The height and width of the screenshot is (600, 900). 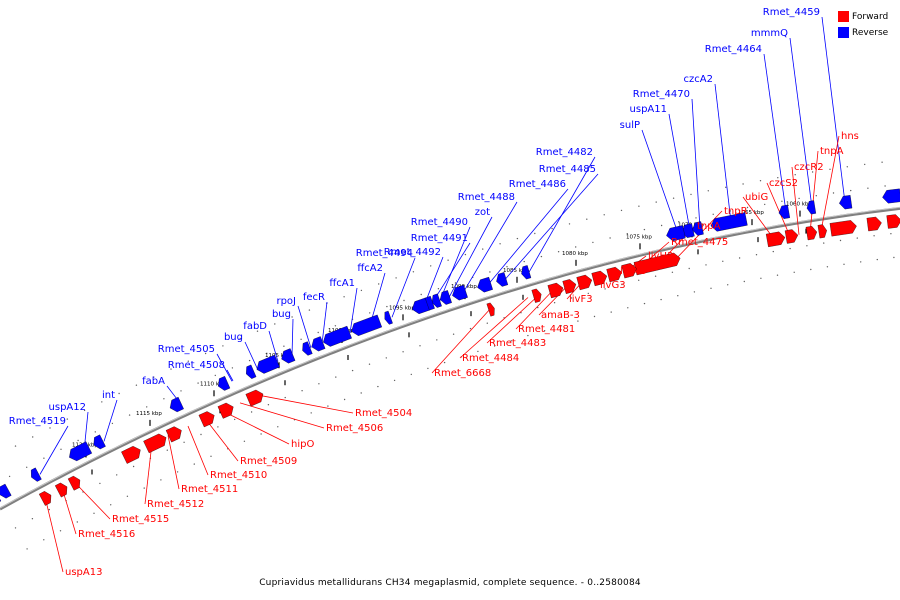 What do you see at coordinates (564, 152) in the screenshot?
I see `reverse-gene-label: Rmet_4482` at bounding box center [564, 152].